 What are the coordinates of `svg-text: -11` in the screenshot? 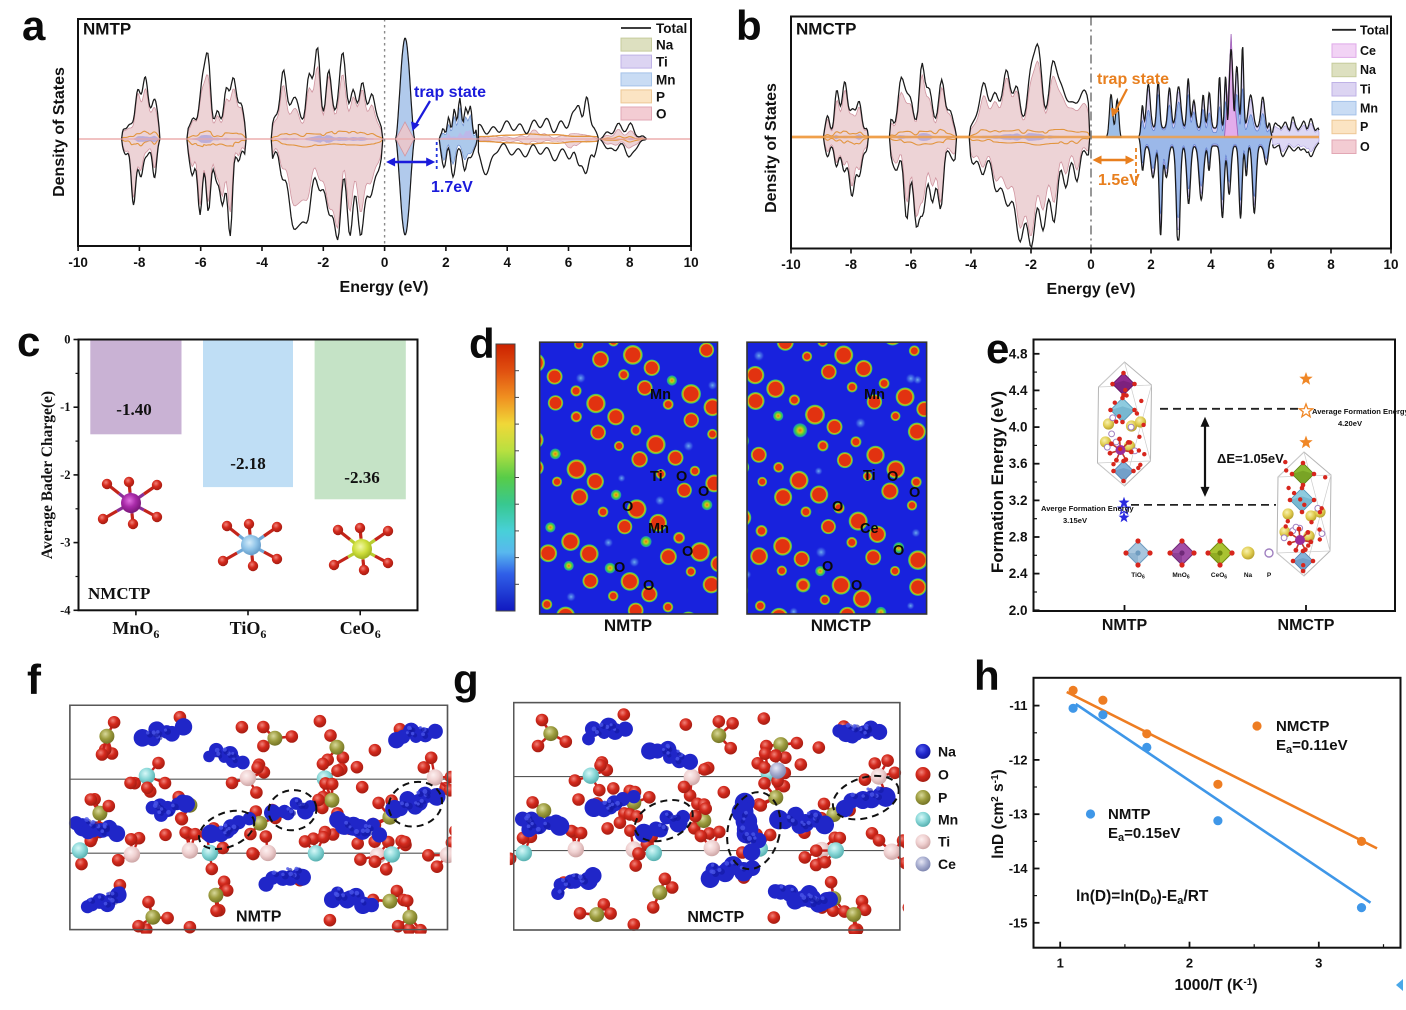 It's located at (1018, 705).